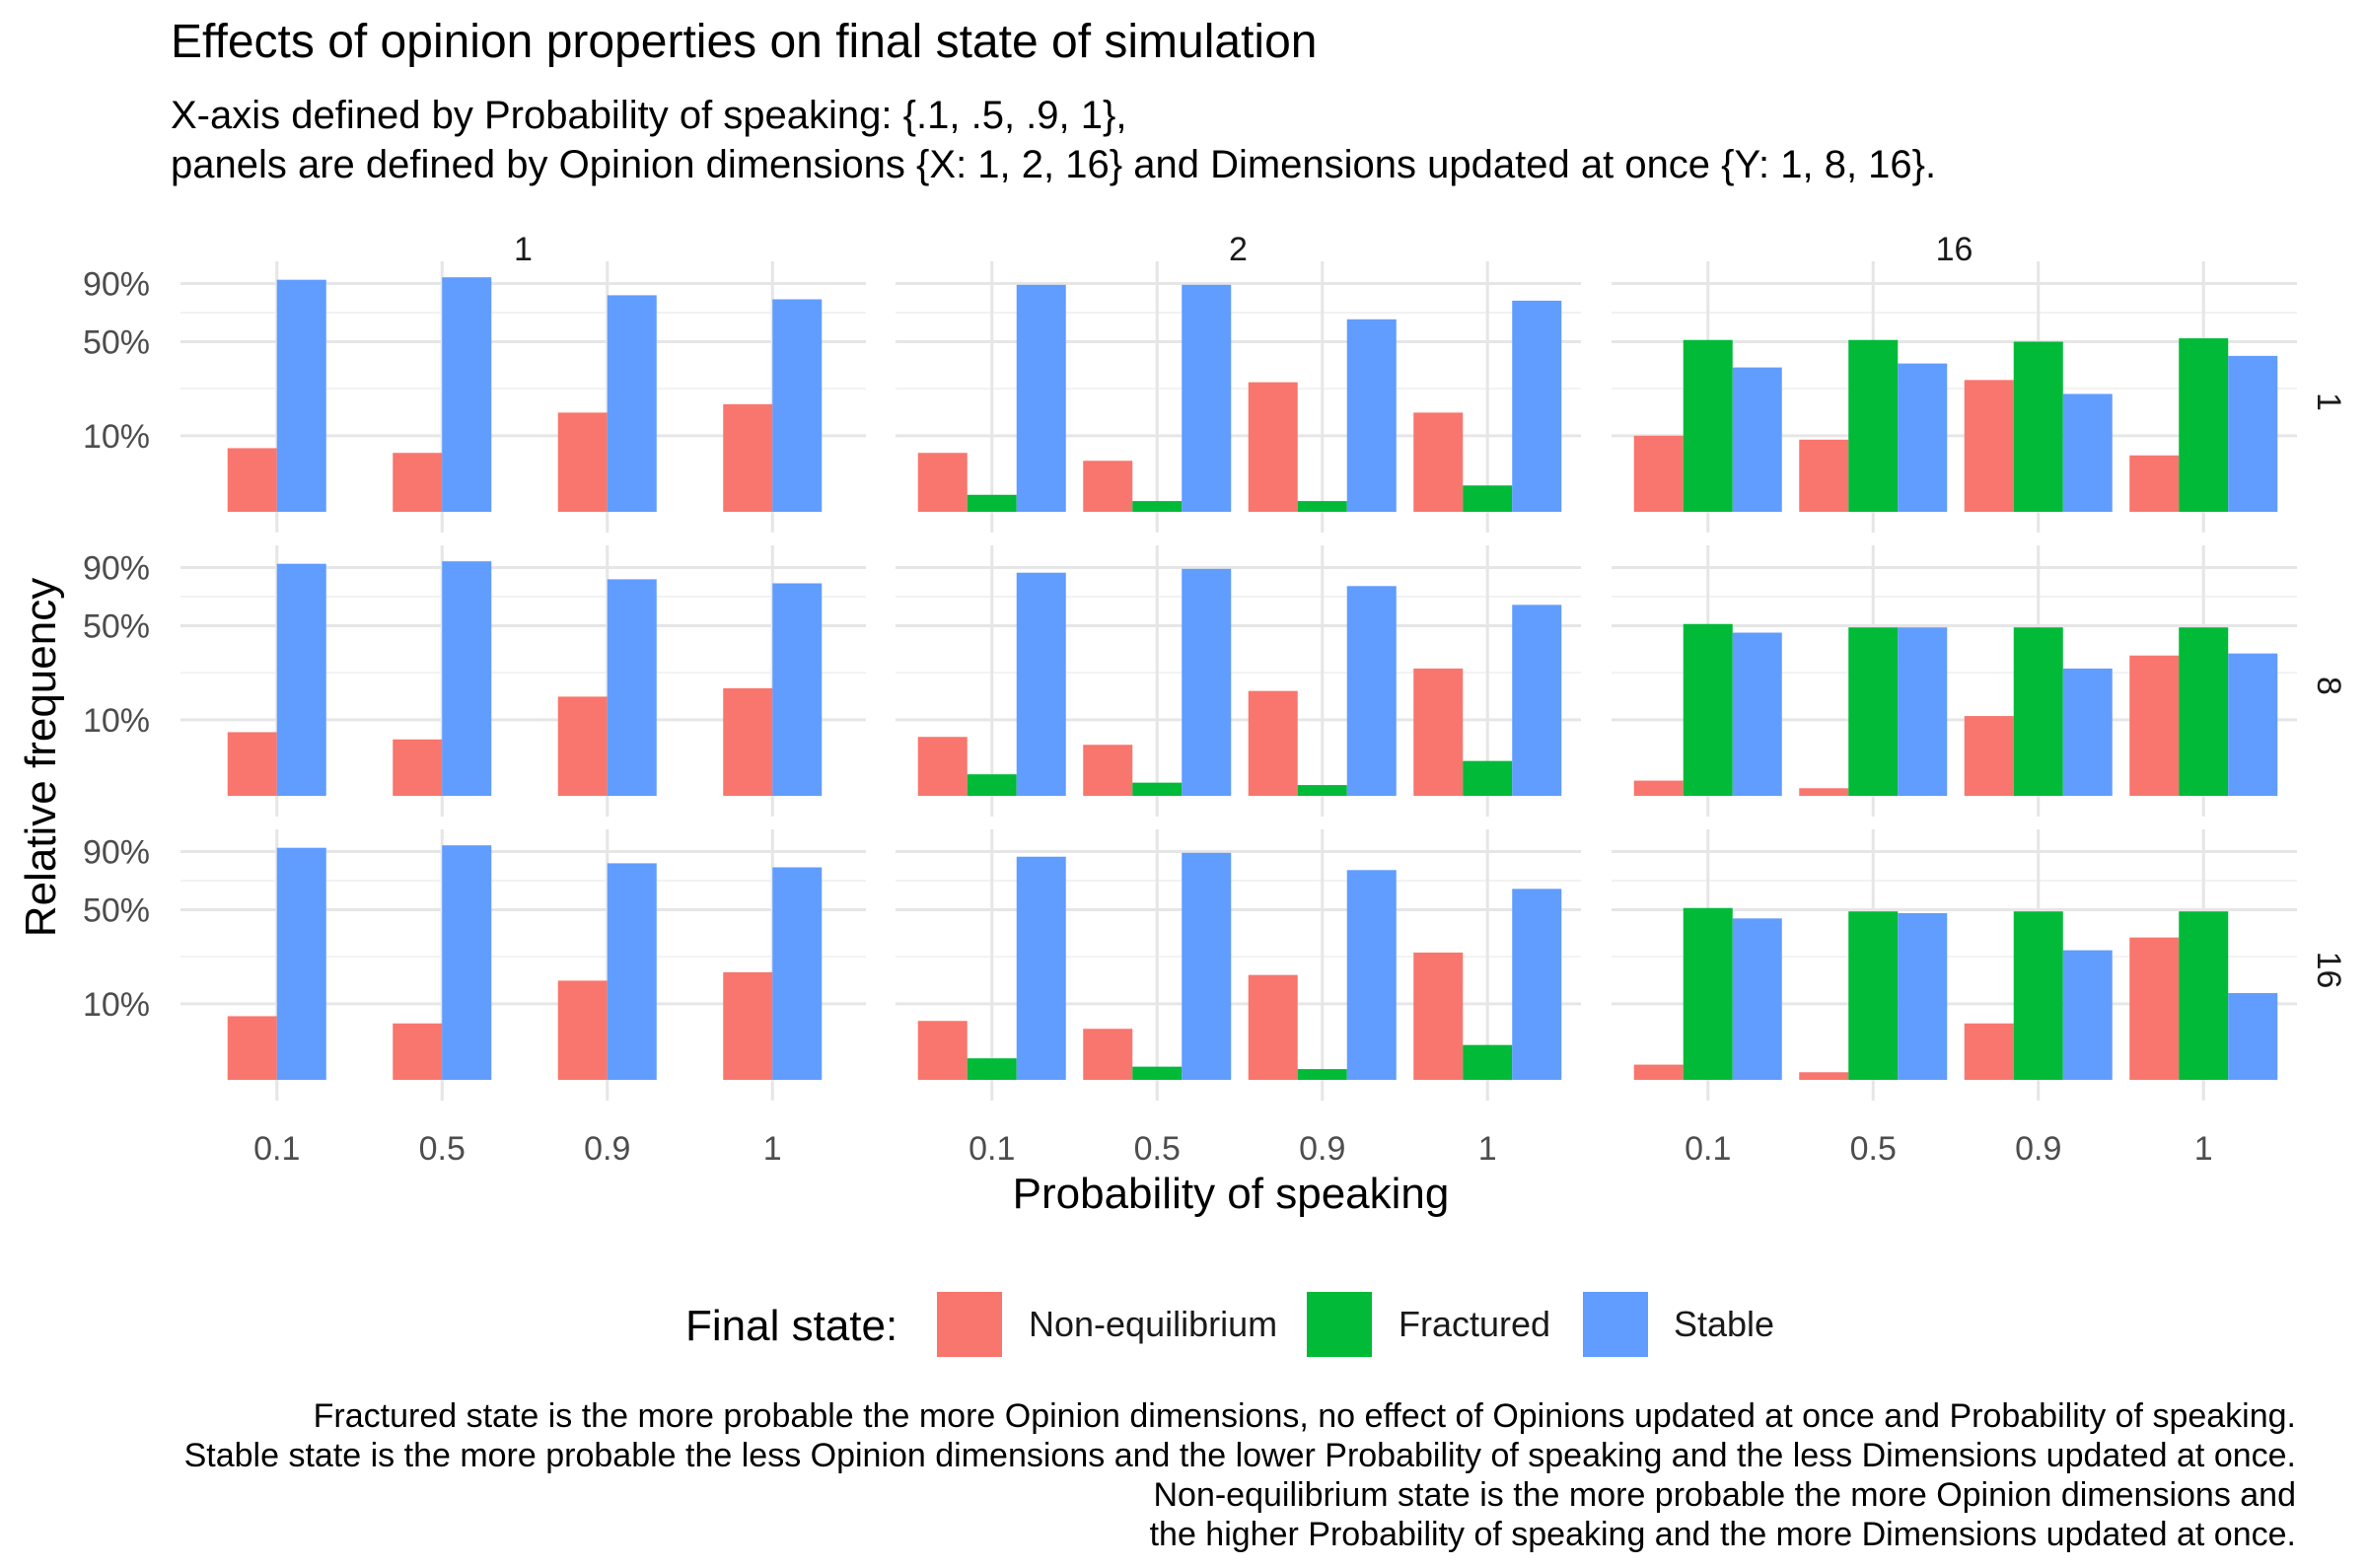 The height and width of the screenshot is (1568, 2367). What do you see at coordinates (116, 437) in the screenshot?
I see `y-tick-label-row1-10-: 10%` at bounding box center [116, 437].